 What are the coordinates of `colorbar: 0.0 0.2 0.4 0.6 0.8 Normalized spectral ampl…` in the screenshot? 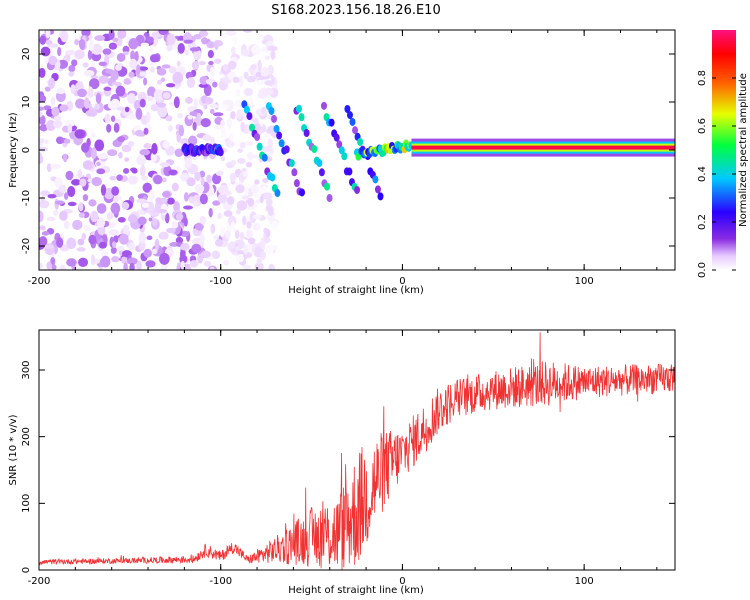 It's located at (723, 154).